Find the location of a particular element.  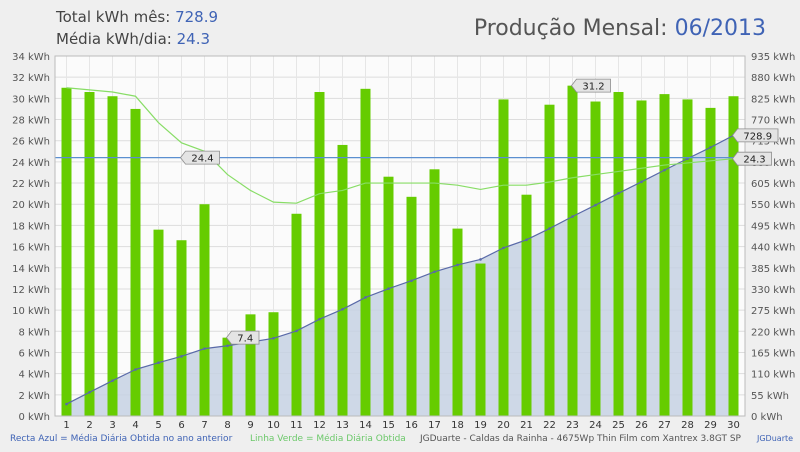

annotation-label: 24.3 is located at coordinates (754, 160).